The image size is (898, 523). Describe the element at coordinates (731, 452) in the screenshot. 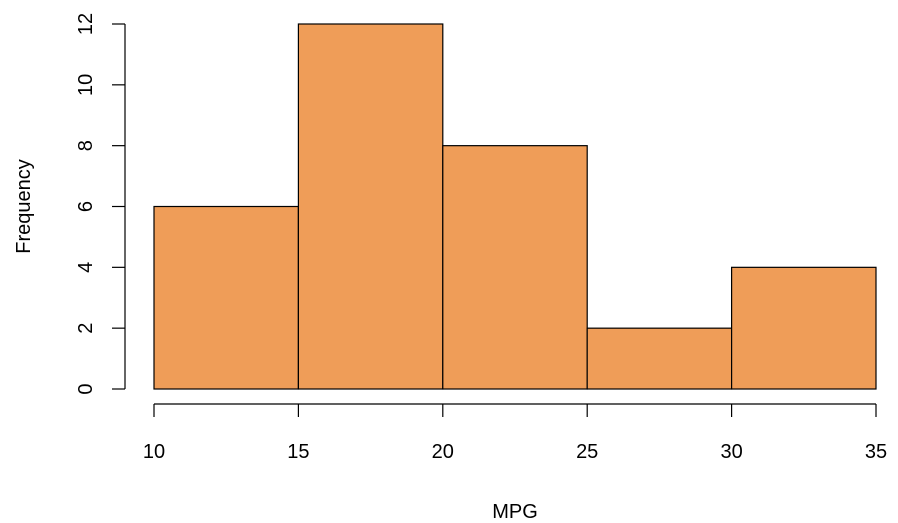

I see `x-tick-label: 30` at that location.